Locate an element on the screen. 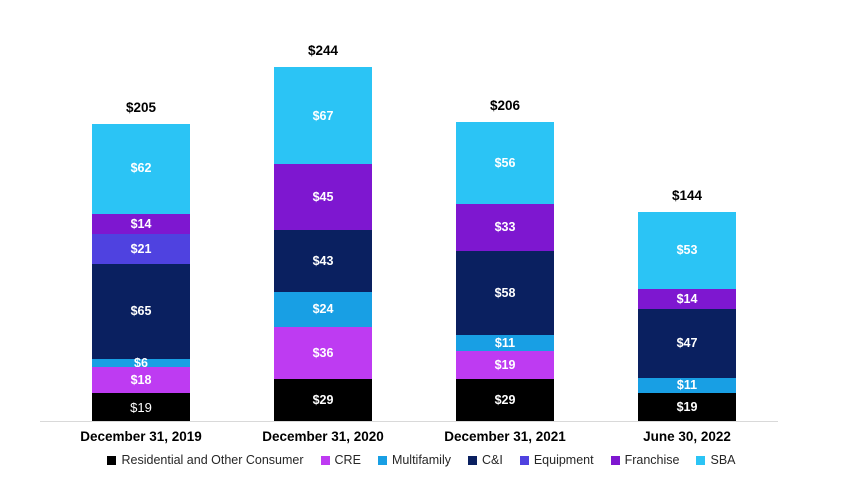 The height and width of the screenshot is (496, 843). segment-value-label: $56 is located at coordinates (505, 162).